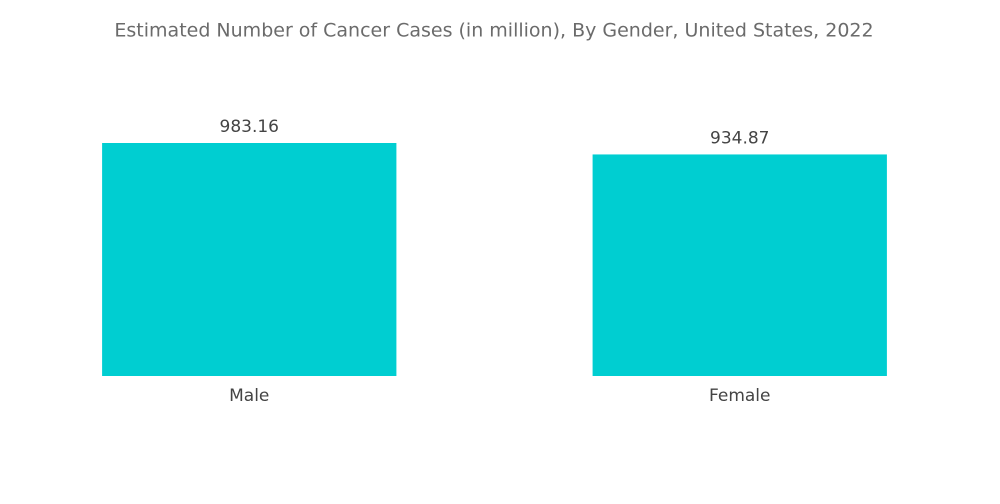  Describe the element at coordinates (249, 127) in the screenshot. I see `data-label: 983.16` at that location.